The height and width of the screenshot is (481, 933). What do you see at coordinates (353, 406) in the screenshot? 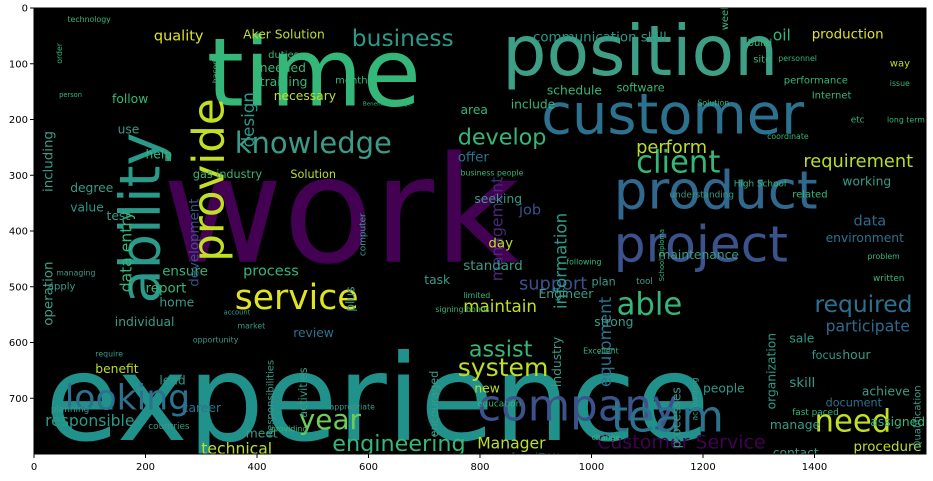
I see `word-appropriate: appropriate` at bounding box center [353, 406].